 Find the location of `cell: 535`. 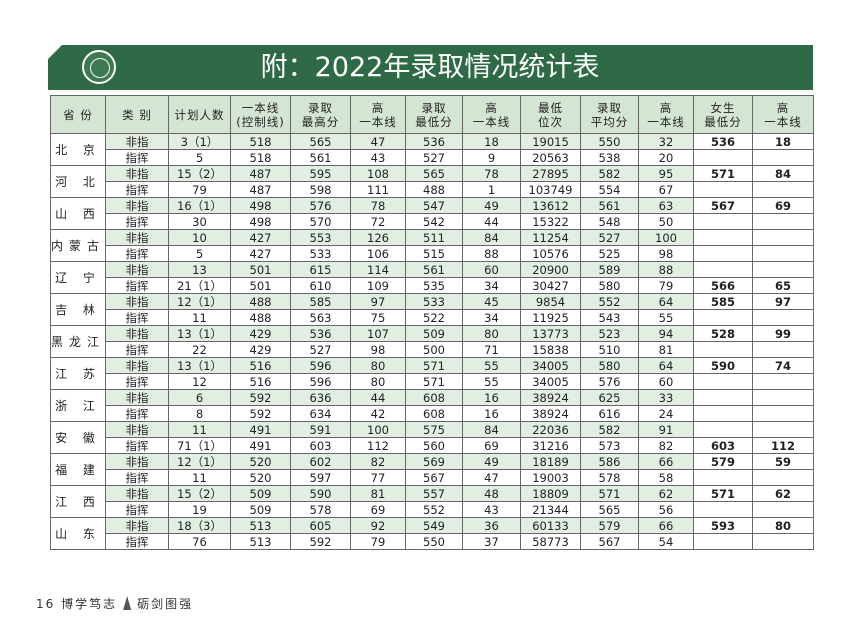

cell: 535 is located at coordinates (434, 285).